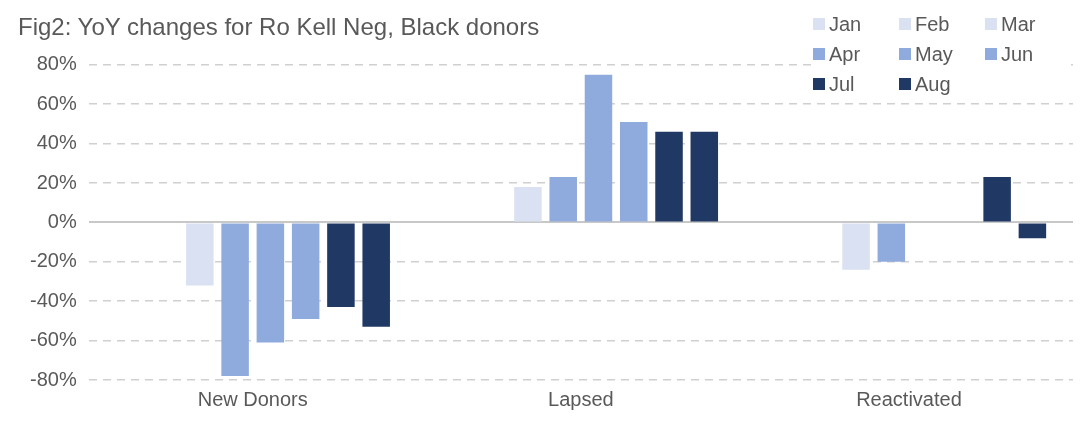  Describe the element at coordinates (56, 63) in the screenshot. I see `y-tick-label: 80%` at that location.